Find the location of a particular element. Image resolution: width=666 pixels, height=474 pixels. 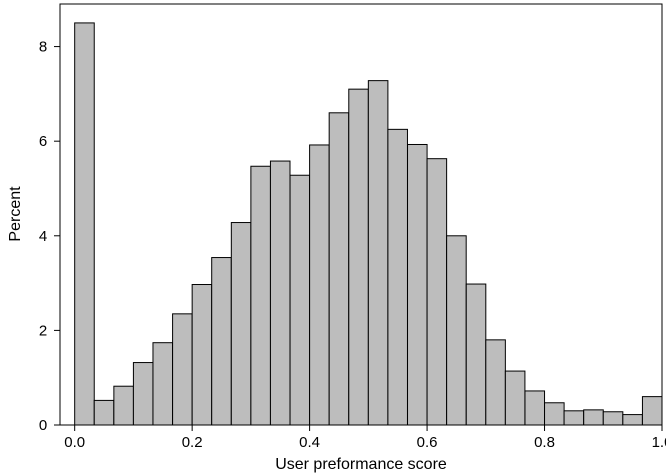

y-tick-label: 4 is located at coordinates (43, 236).